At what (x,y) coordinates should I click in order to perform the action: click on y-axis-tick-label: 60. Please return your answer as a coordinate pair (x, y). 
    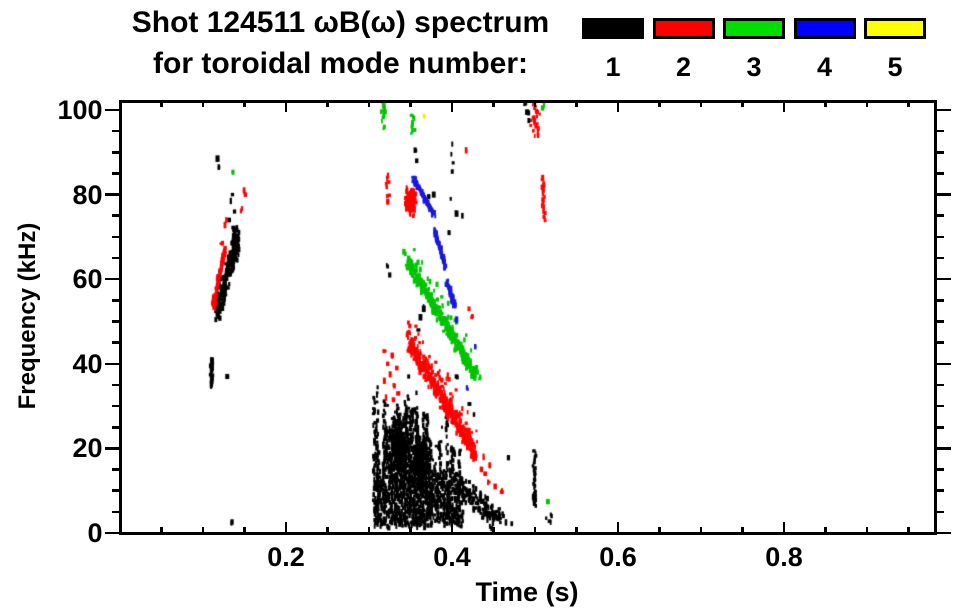
    Looking at the image, I should click on (87, 279).